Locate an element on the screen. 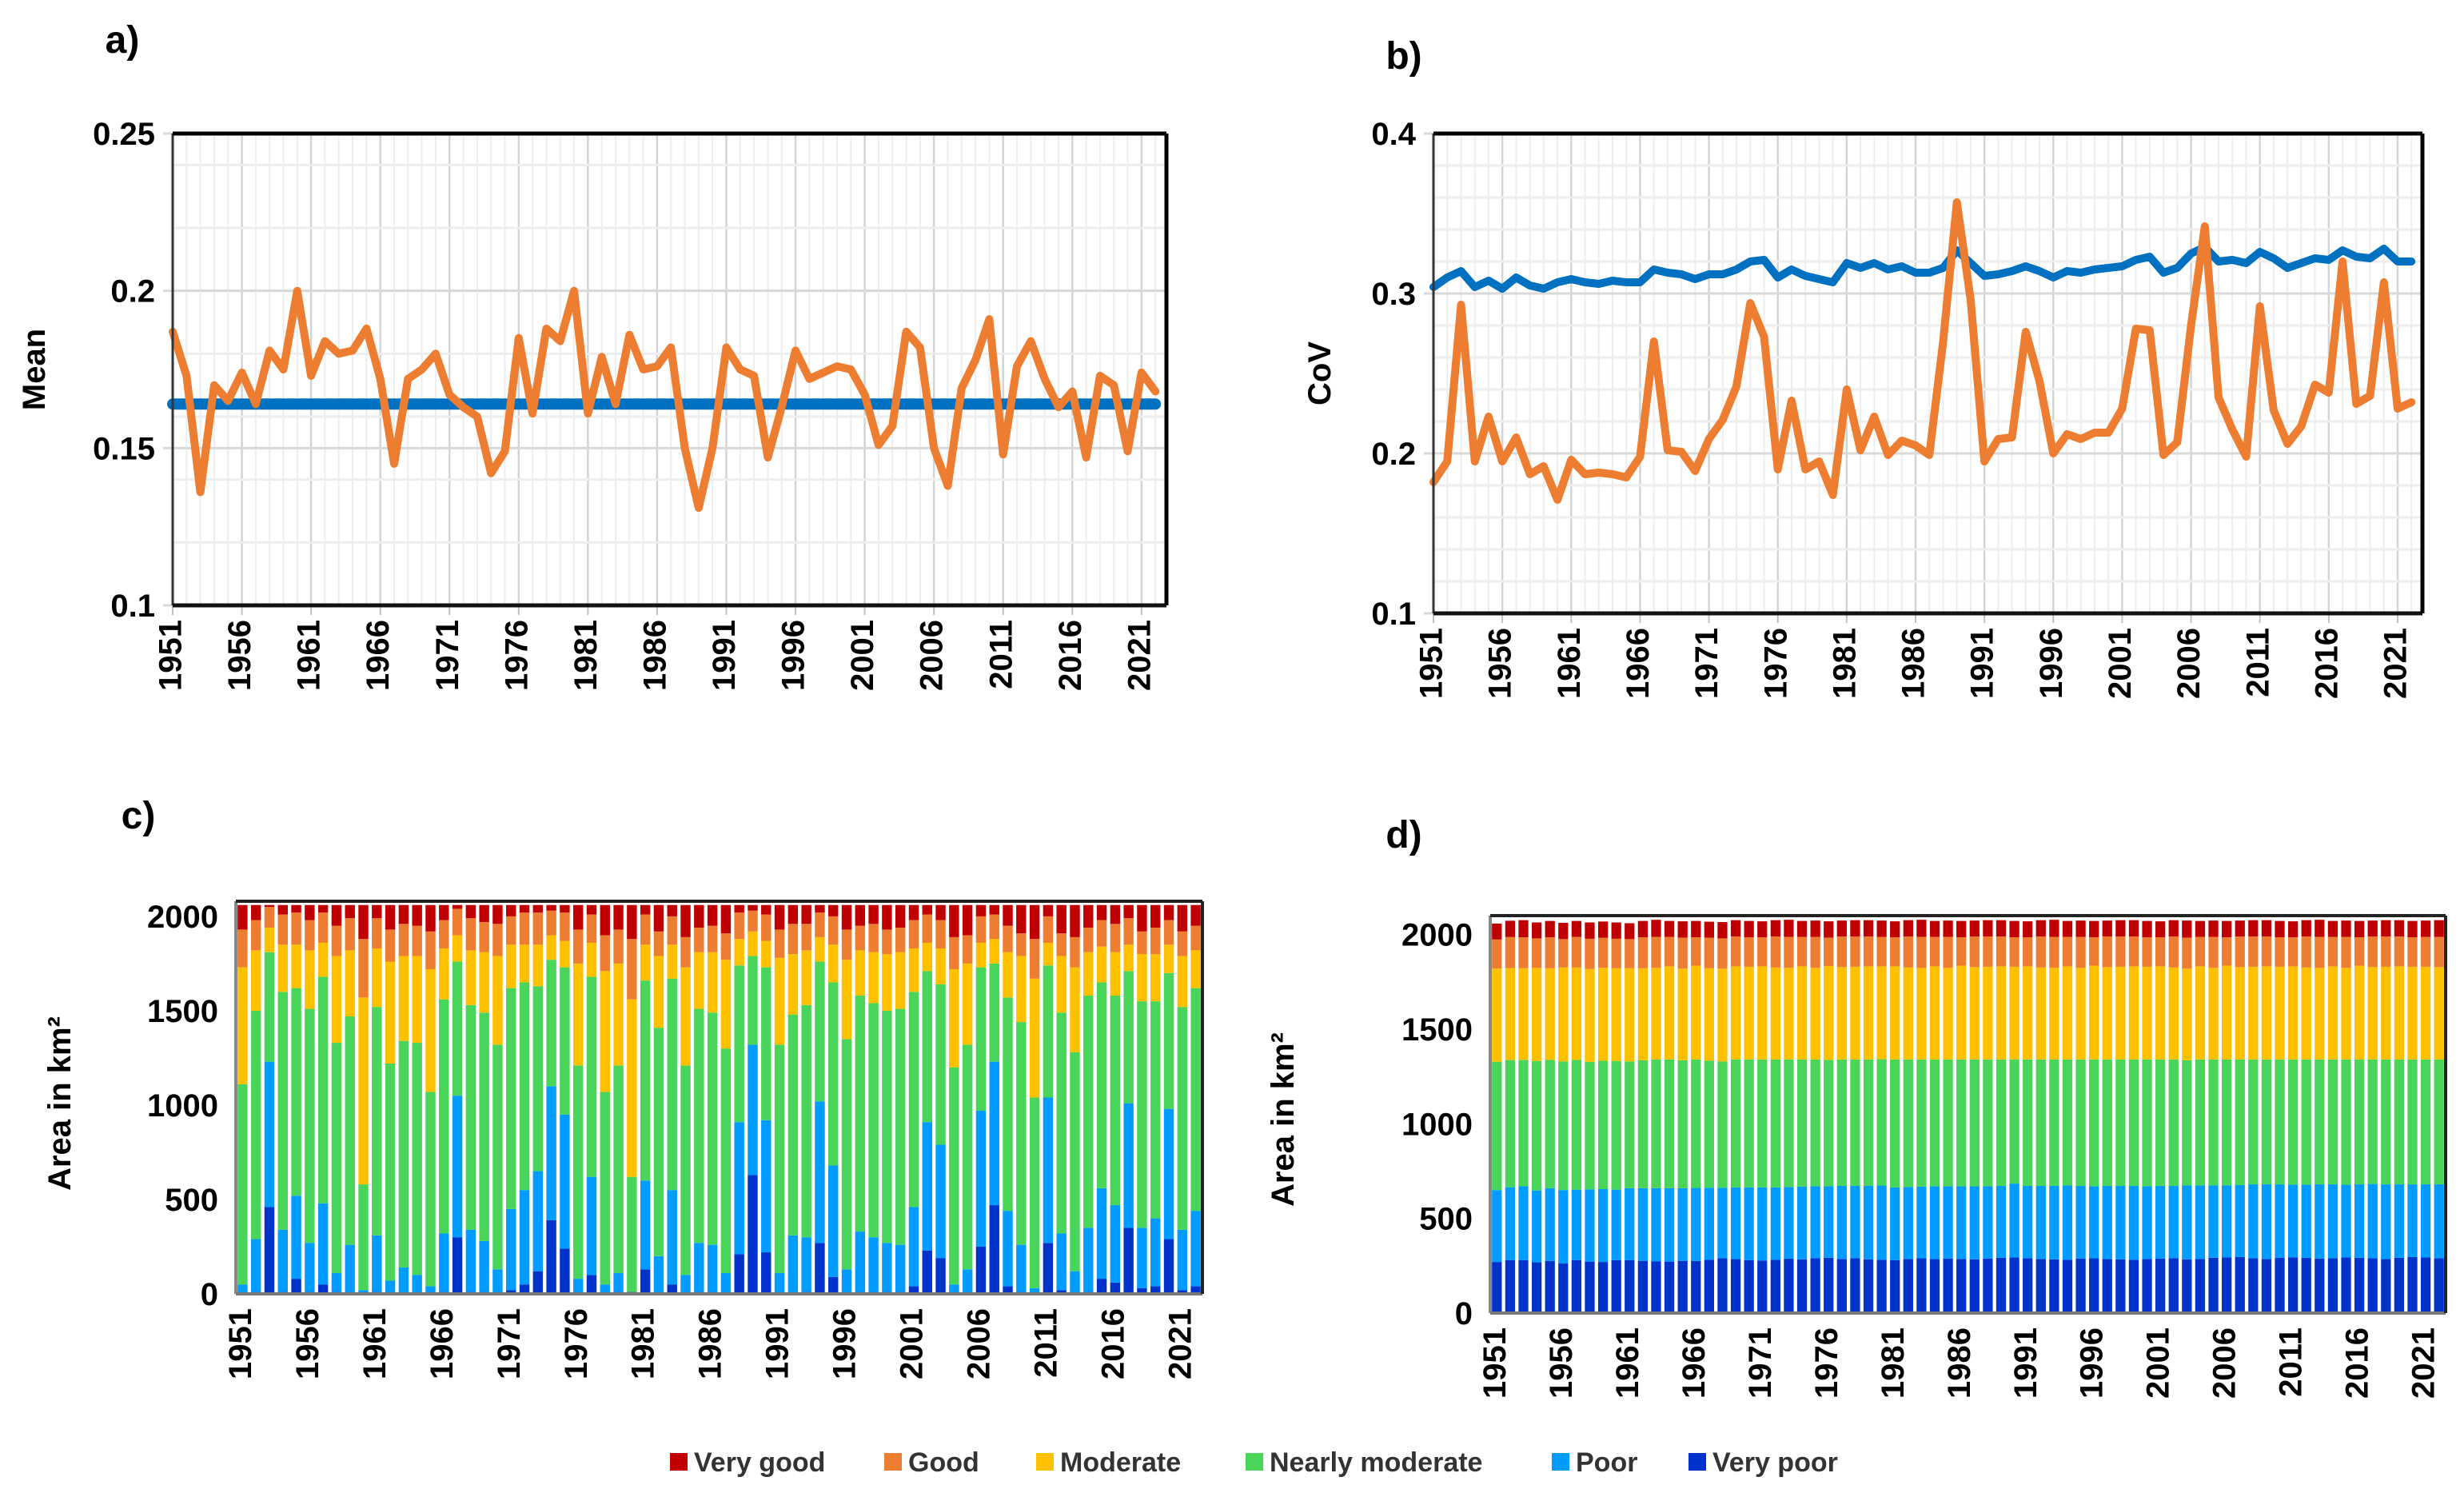 Image resolution: width=2464 pixels, height=1493 pixels. bar-stack-c-1952 is located at coordinates (255, 1099).